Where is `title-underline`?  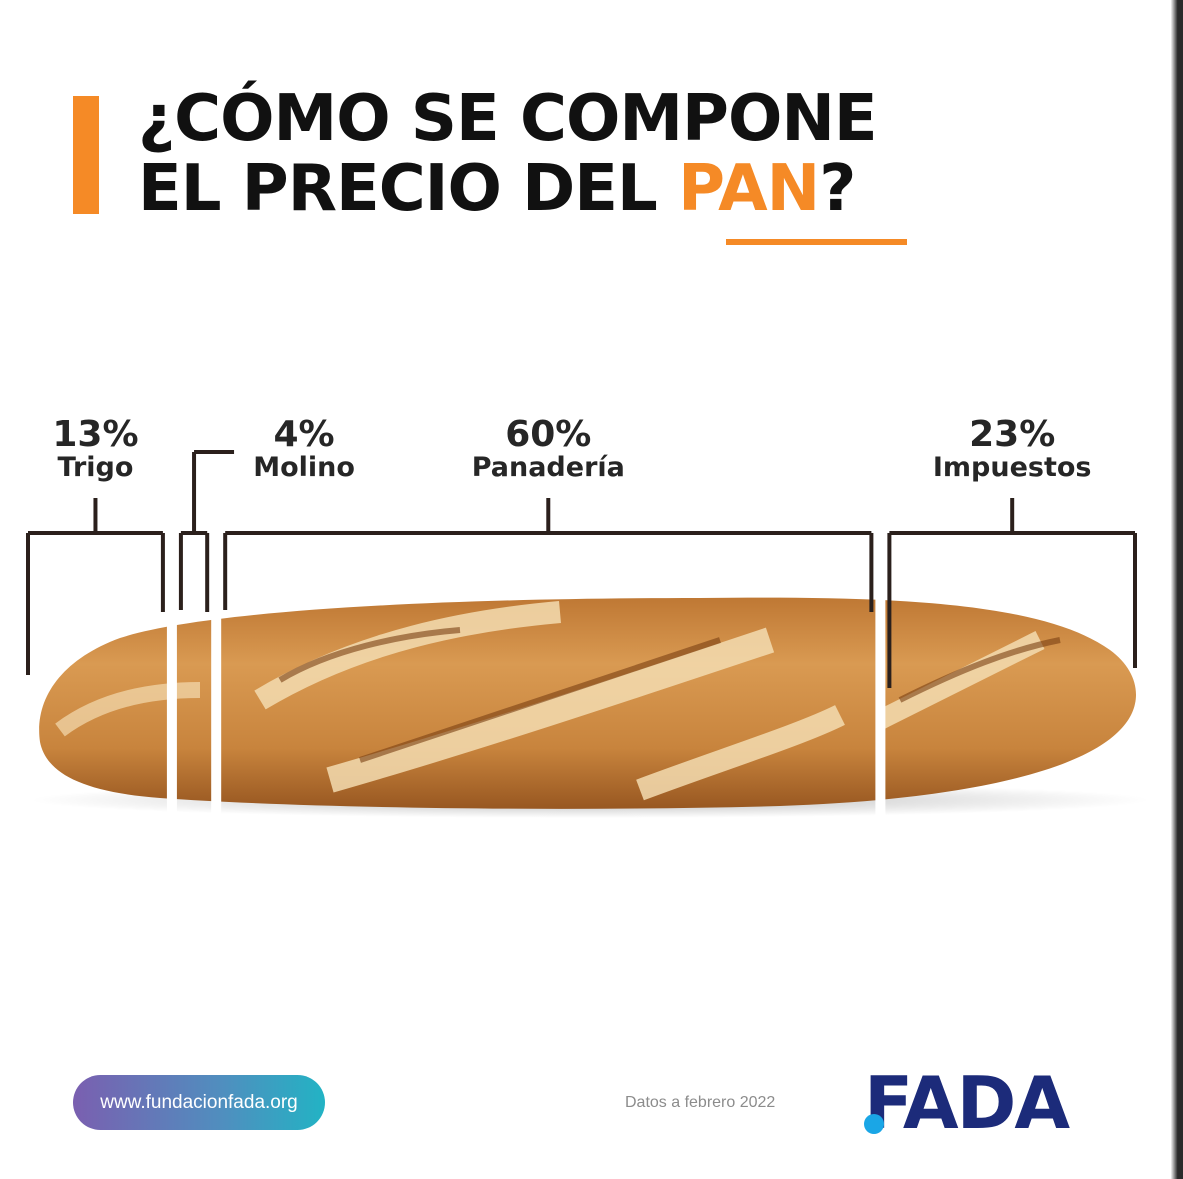
title-underline is located at coordinates (816, 242).